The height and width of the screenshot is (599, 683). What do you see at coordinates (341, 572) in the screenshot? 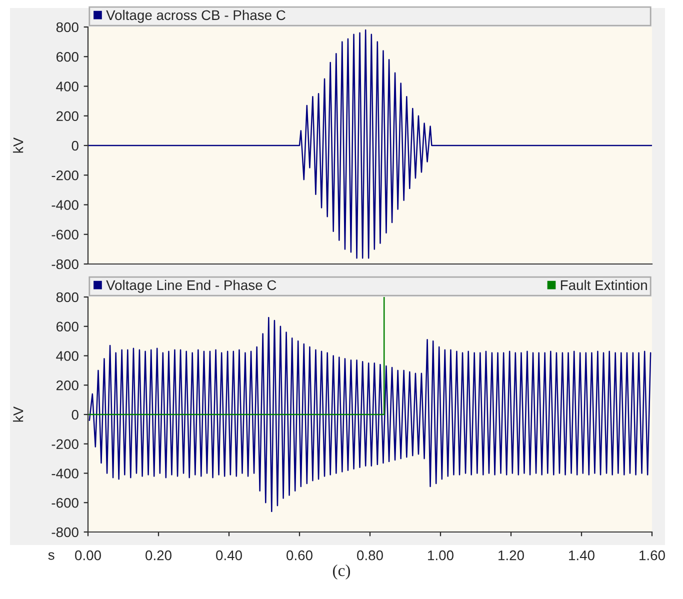
I see `text: (c)` at bounding box center [341, 572].